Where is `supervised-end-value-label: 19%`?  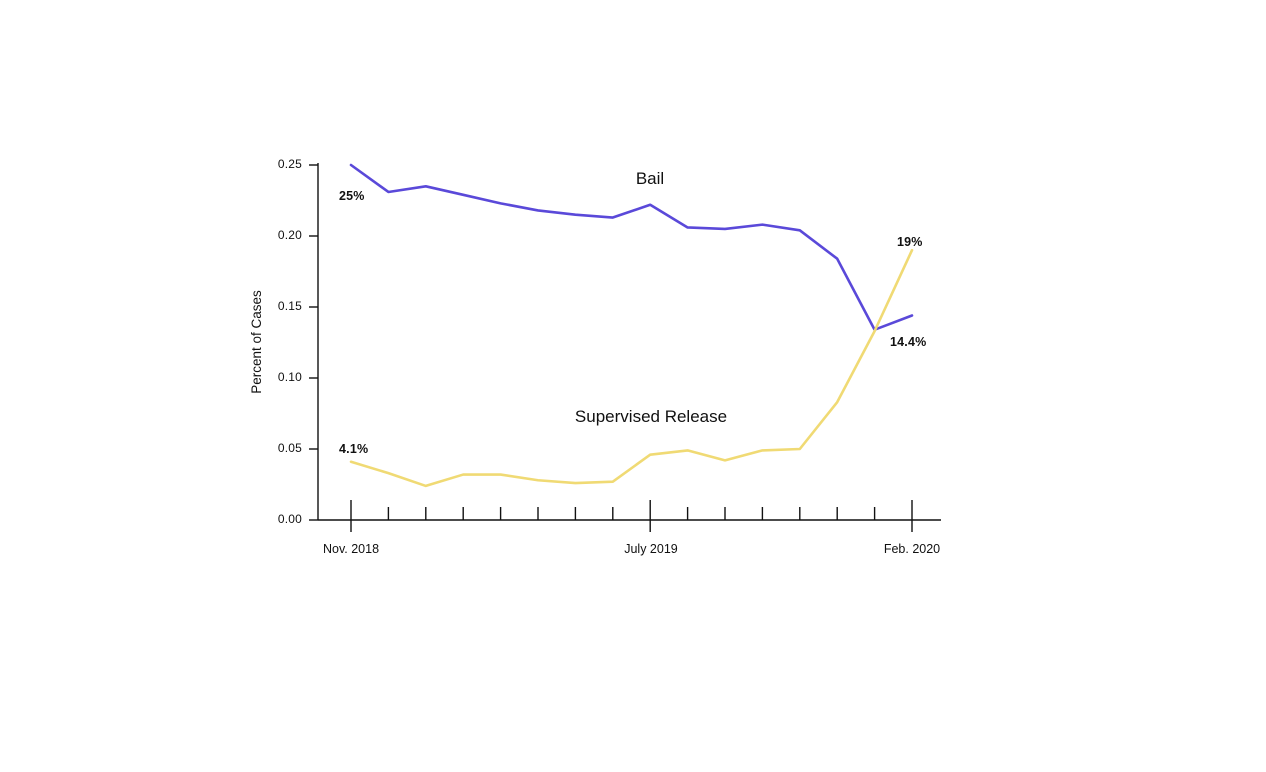
supervised-end-value-label: 19% is located at coordinates (910, 242).